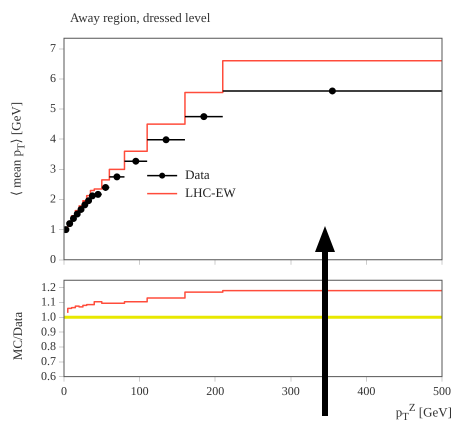  Describe the element at coordinates (48, 301) in the screenshot. I see `y-tick-label: 1.1` at that location.